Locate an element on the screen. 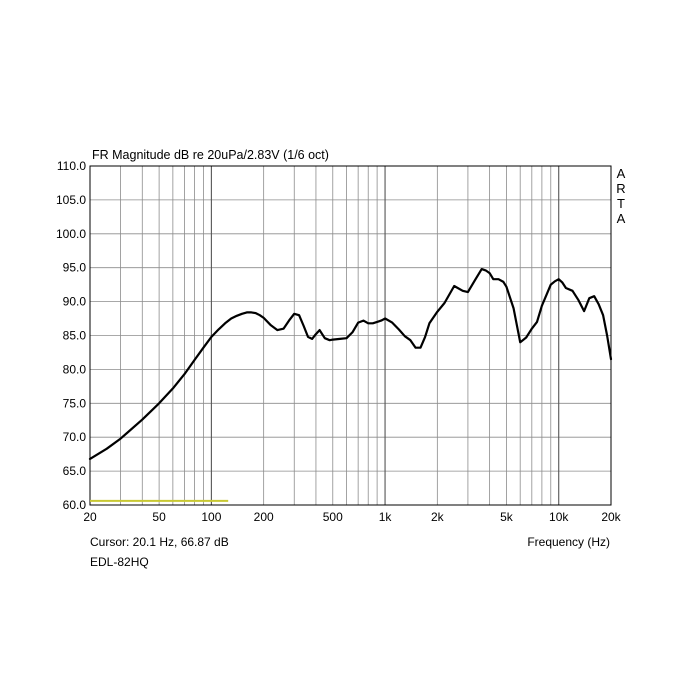 This screenshot has width=700, height=700. device-label: EDL-82HQ is located at coordinates (119, 562).